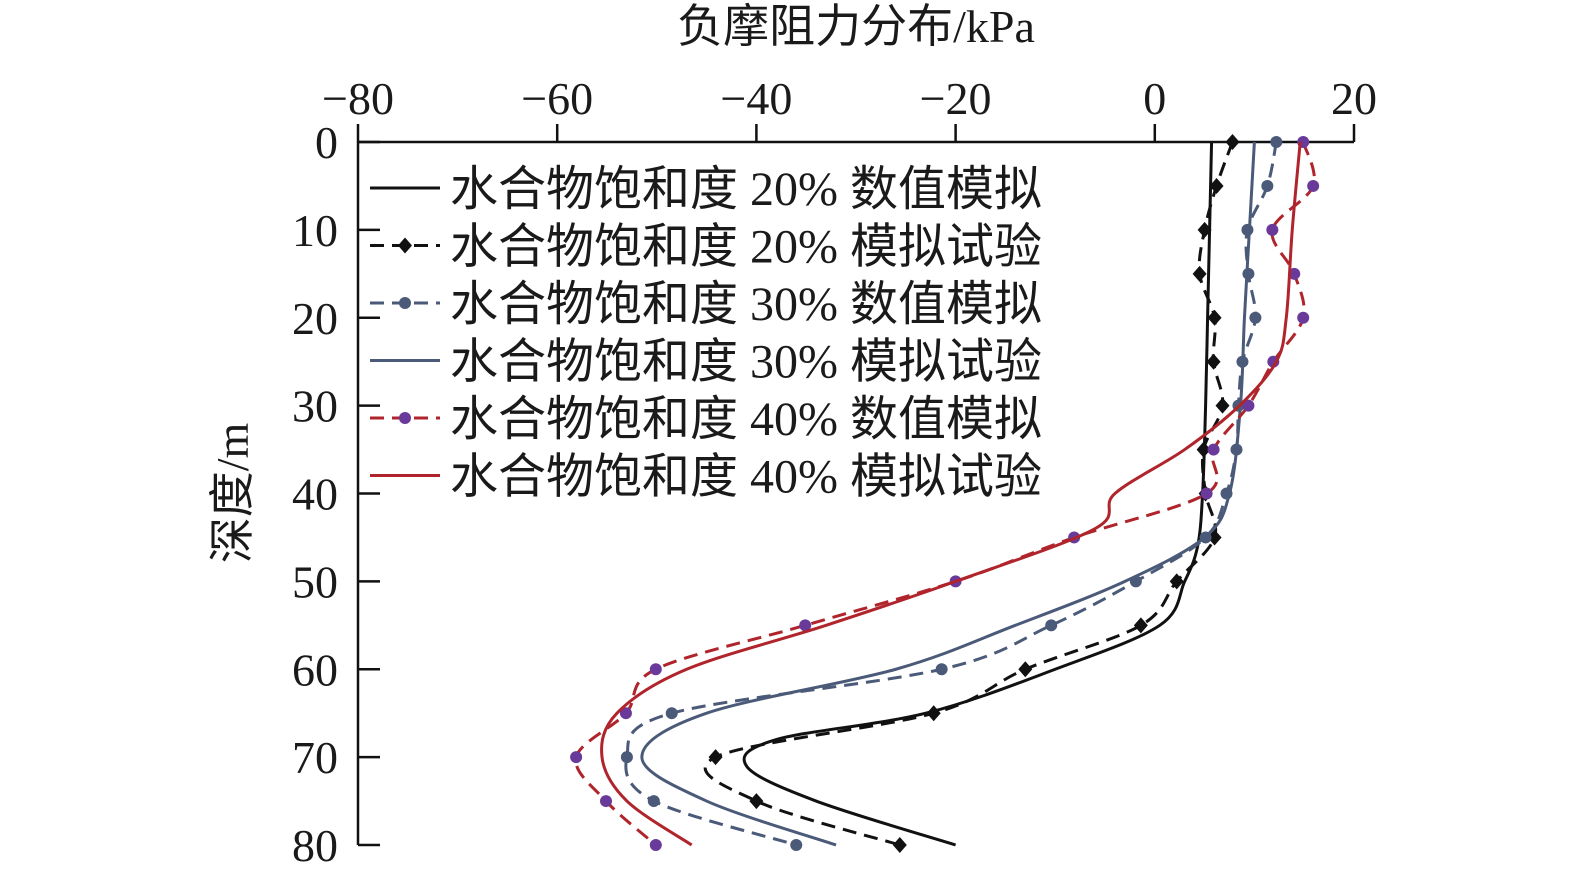  I want to click on legend-label: 水合物饱和度 40% 模拟试验, so click(746, 477).